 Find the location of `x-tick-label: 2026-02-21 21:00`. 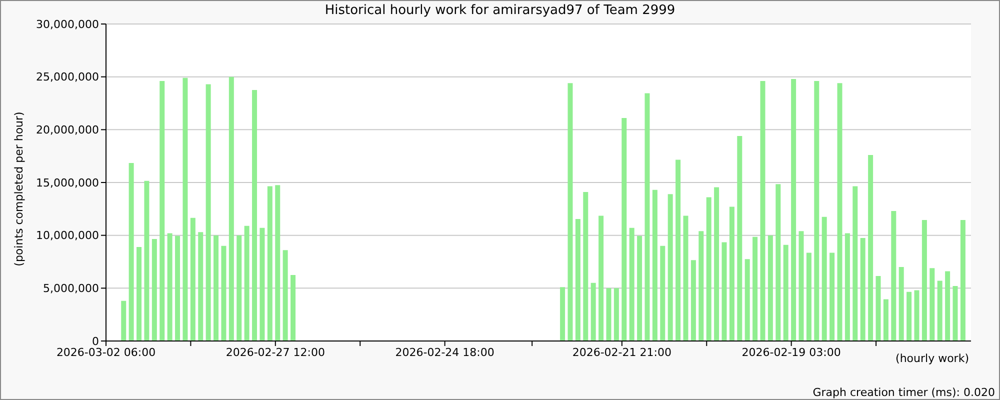

x-tick-label: 2026-02-21 21:00 is located at coordinates (622, 352).